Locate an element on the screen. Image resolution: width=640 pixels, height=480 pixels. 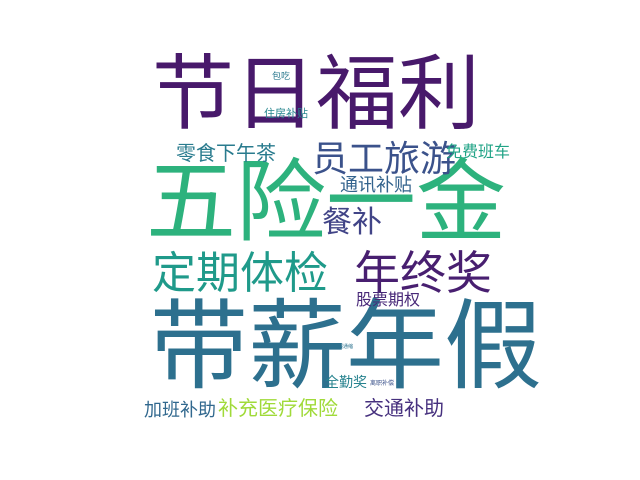
word-daixin-nianjia: 带薪年假 is located at coordinates (346, 347).